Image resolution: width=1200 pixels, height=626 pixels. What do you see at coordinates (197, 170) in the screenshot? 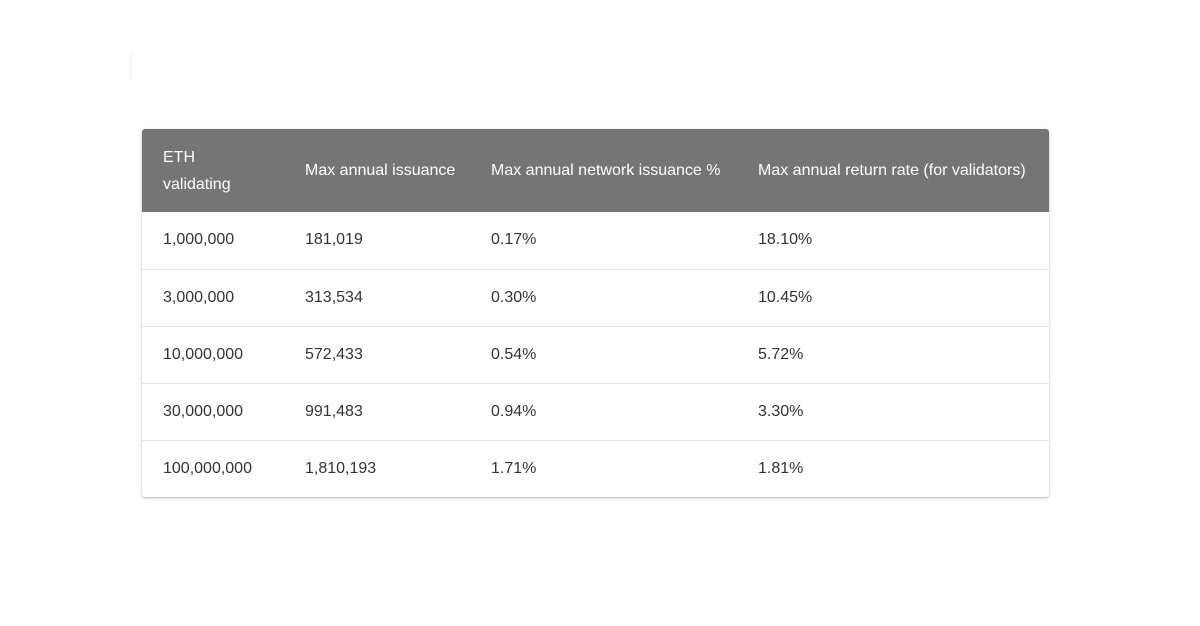
I see `header-eth-validating: ETH validating` at bounding box center [197, 170].